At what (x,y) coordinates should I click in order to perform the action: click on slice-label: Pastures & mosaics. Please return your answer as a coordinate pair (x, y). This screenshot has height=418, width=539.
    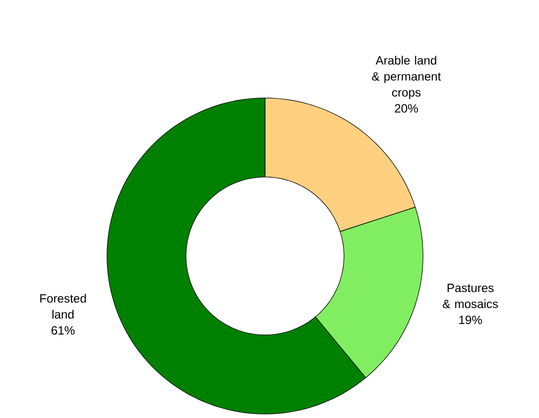
    Looking at the image, I should click on (470, 296).